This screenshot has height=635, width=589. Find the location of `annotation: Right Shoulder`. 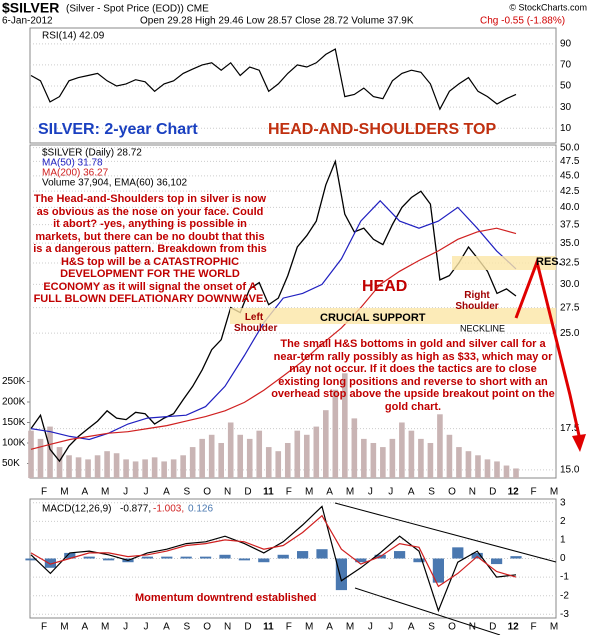

annotation: Right Shoulder is located at coordinates (477, 301).